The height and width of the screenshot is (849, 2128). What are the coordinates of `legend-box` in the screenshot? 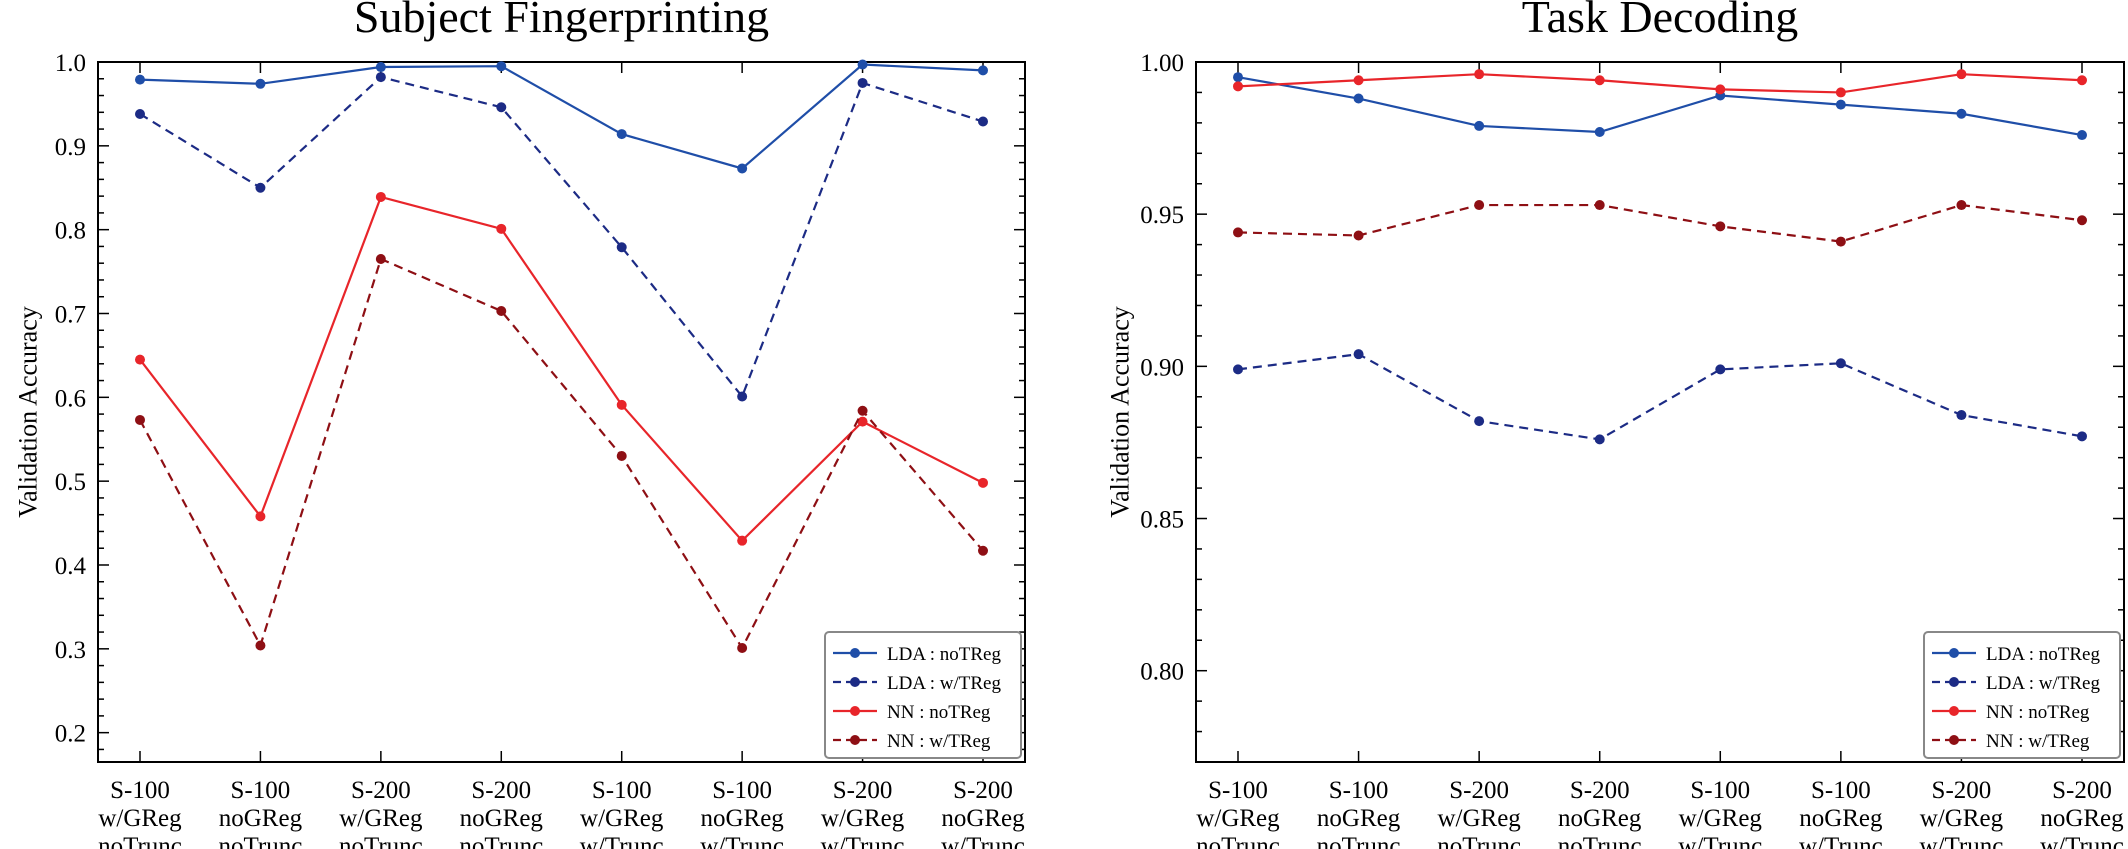 It's located at (923, 695).